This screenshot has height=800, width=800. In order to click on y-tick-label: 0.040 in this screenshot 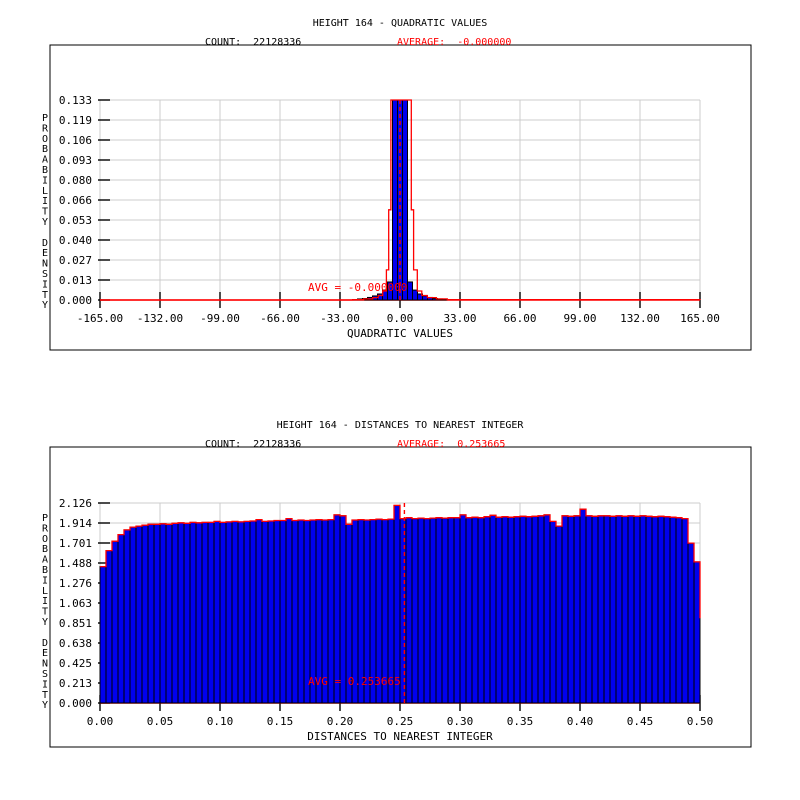, I will do `click(75, 240)`.